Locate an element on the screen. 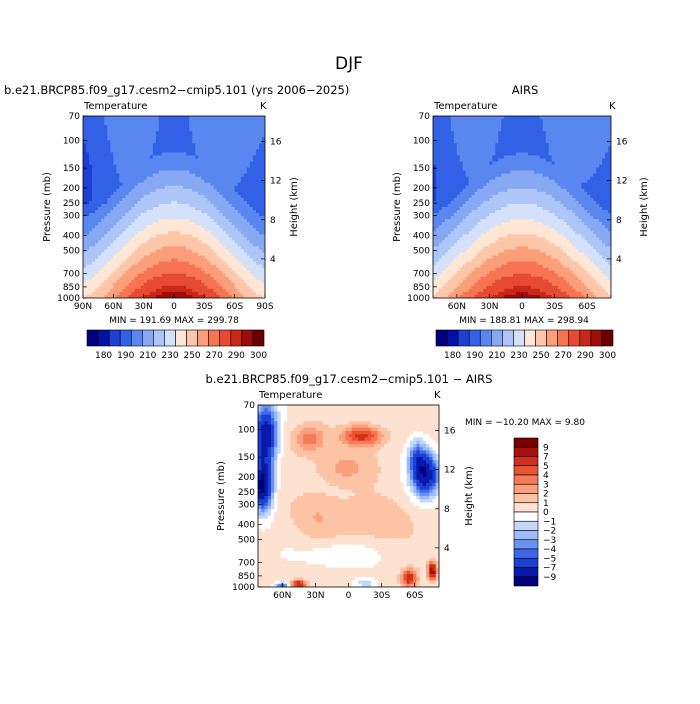  season-title: DJF is located at coordinates (349, 64).